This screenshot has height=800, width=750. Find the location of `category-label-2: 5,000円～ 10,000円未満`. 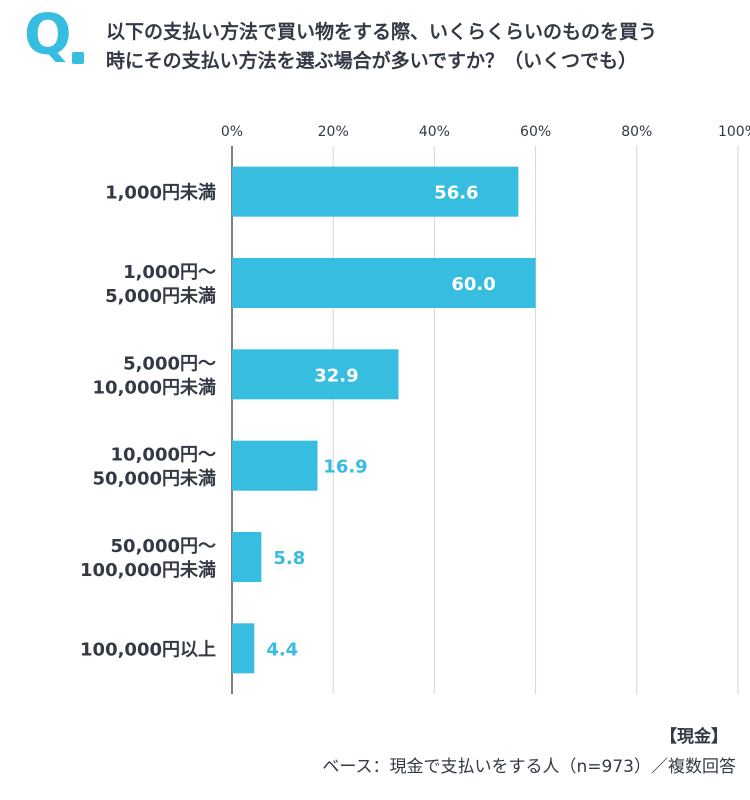

category-label-2: 5,000円～ 10,000円未満 is located at coordinates (154, 375).